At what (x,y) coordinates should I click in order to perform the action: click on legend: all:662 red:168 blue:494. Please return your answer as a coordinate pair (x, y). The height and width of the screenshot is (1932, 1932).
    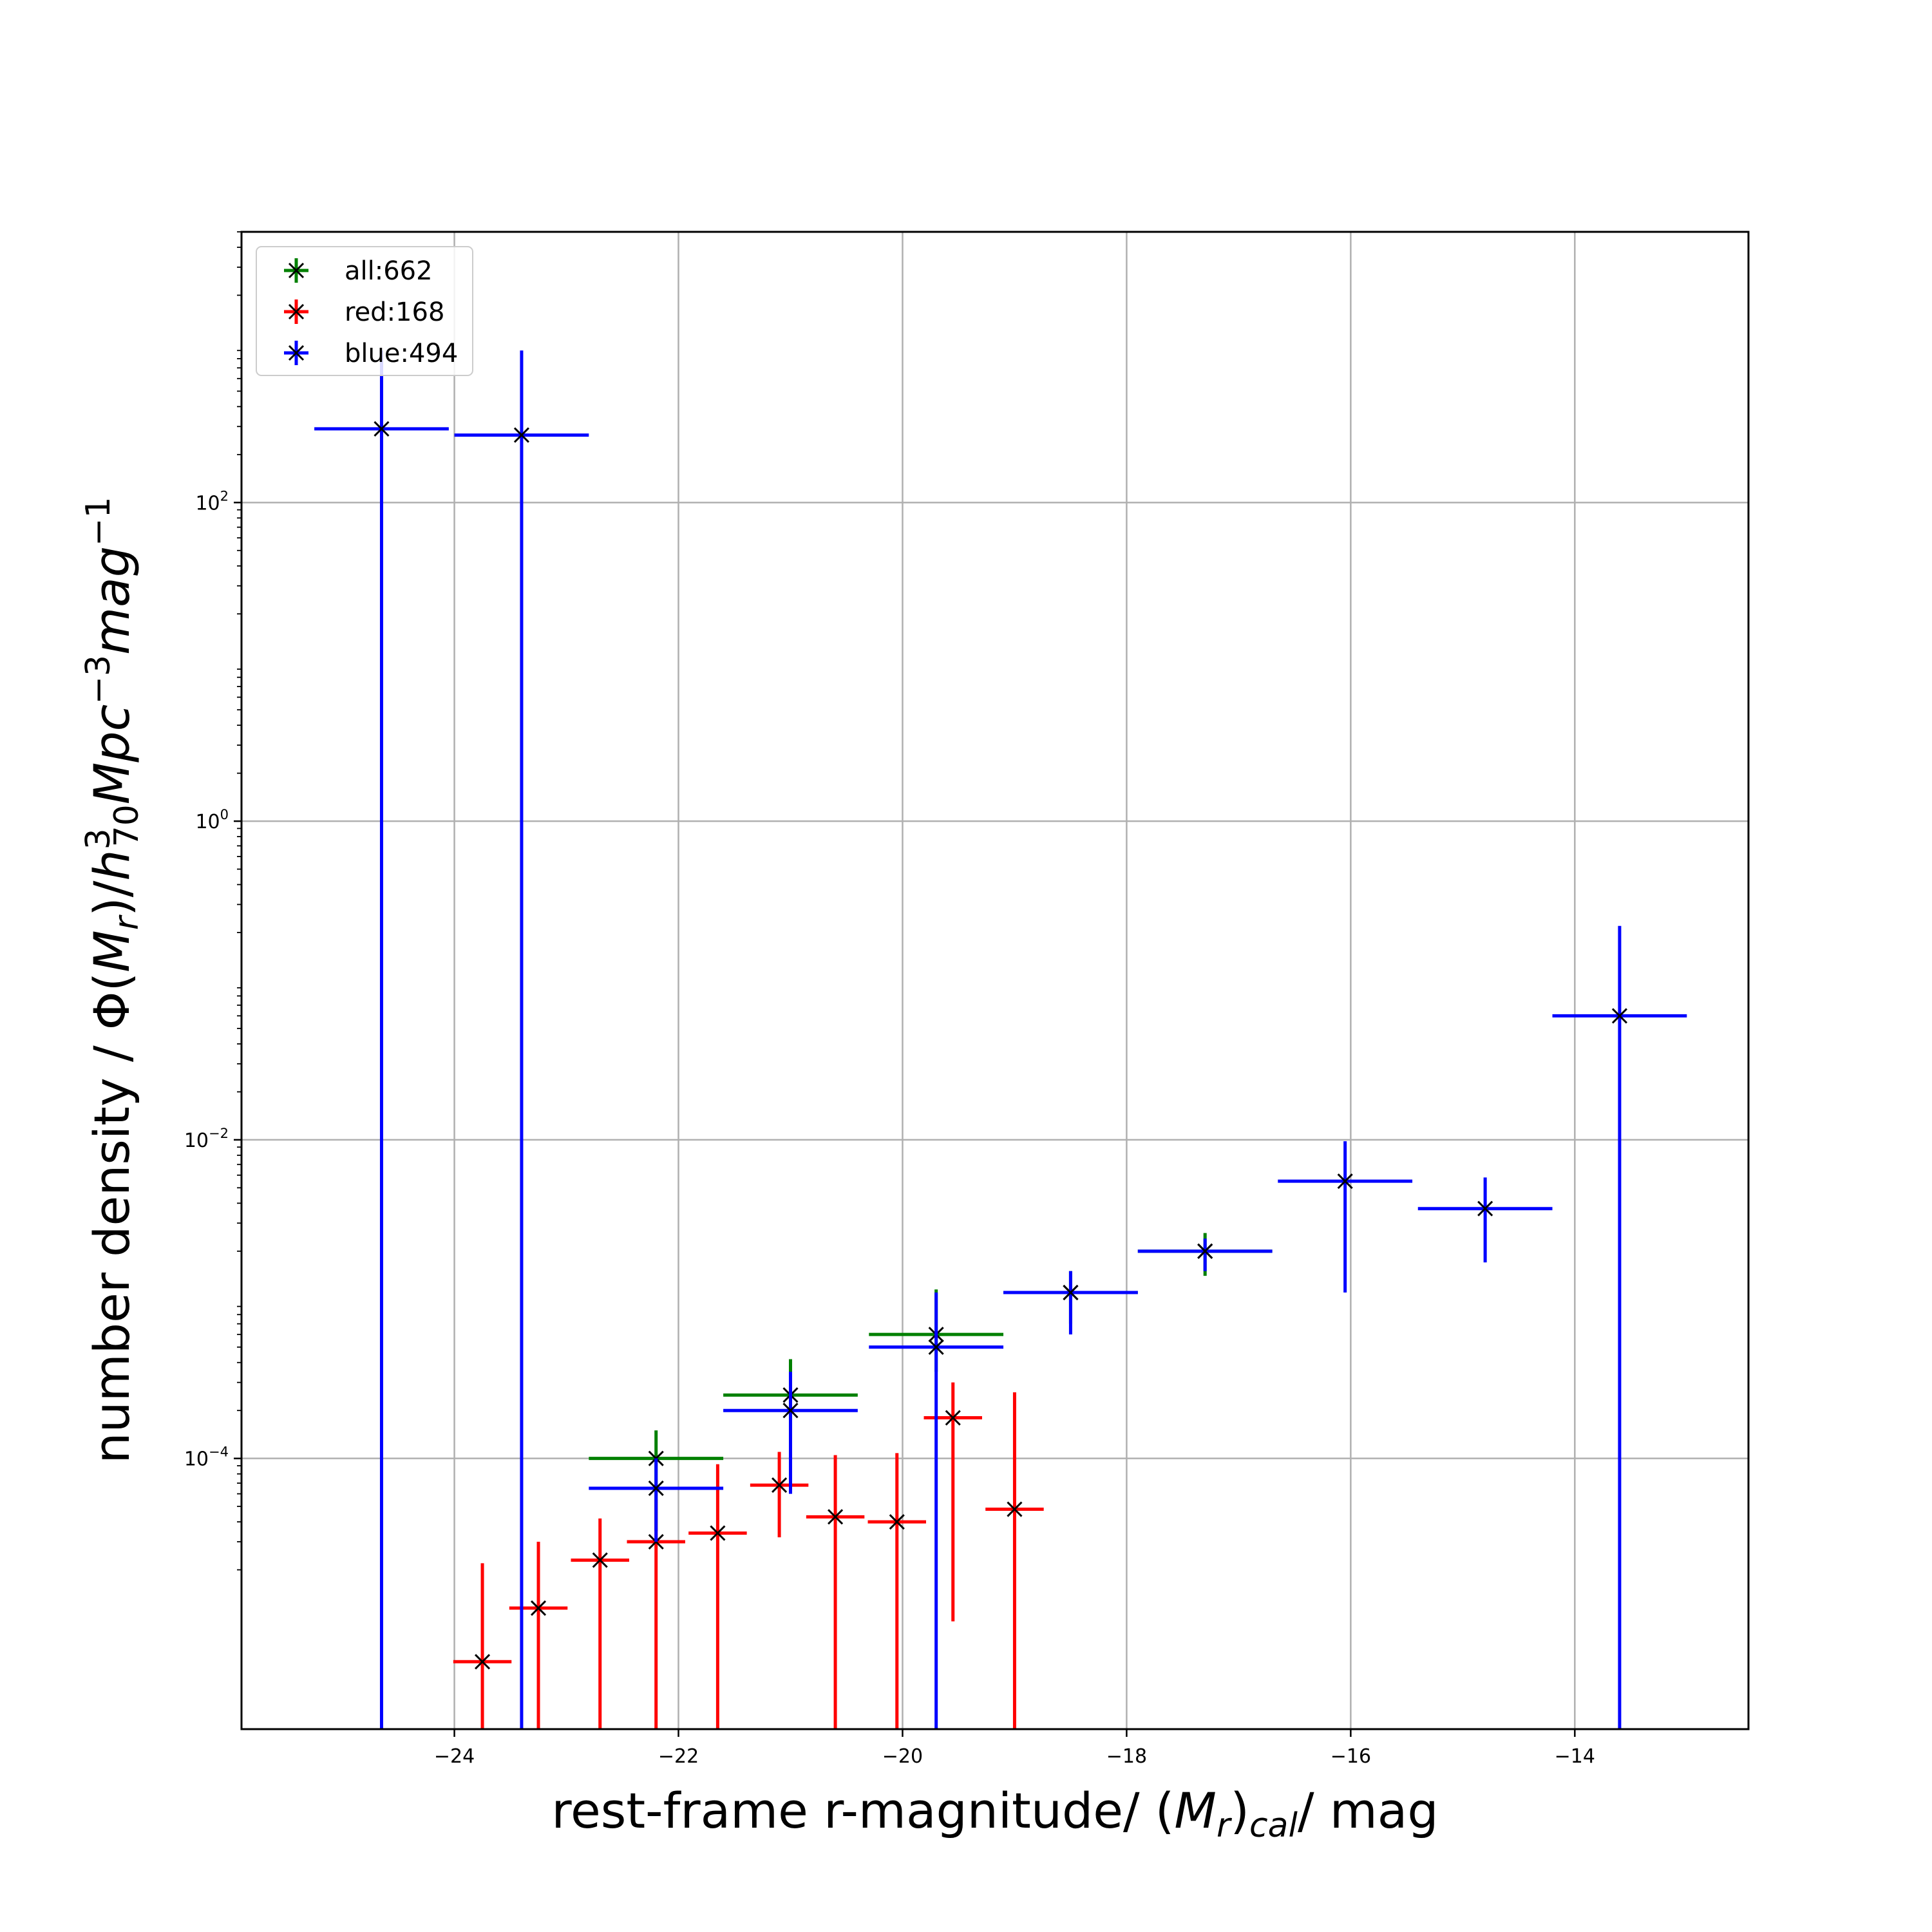
    Looking at the image, I should click on (365, 311).